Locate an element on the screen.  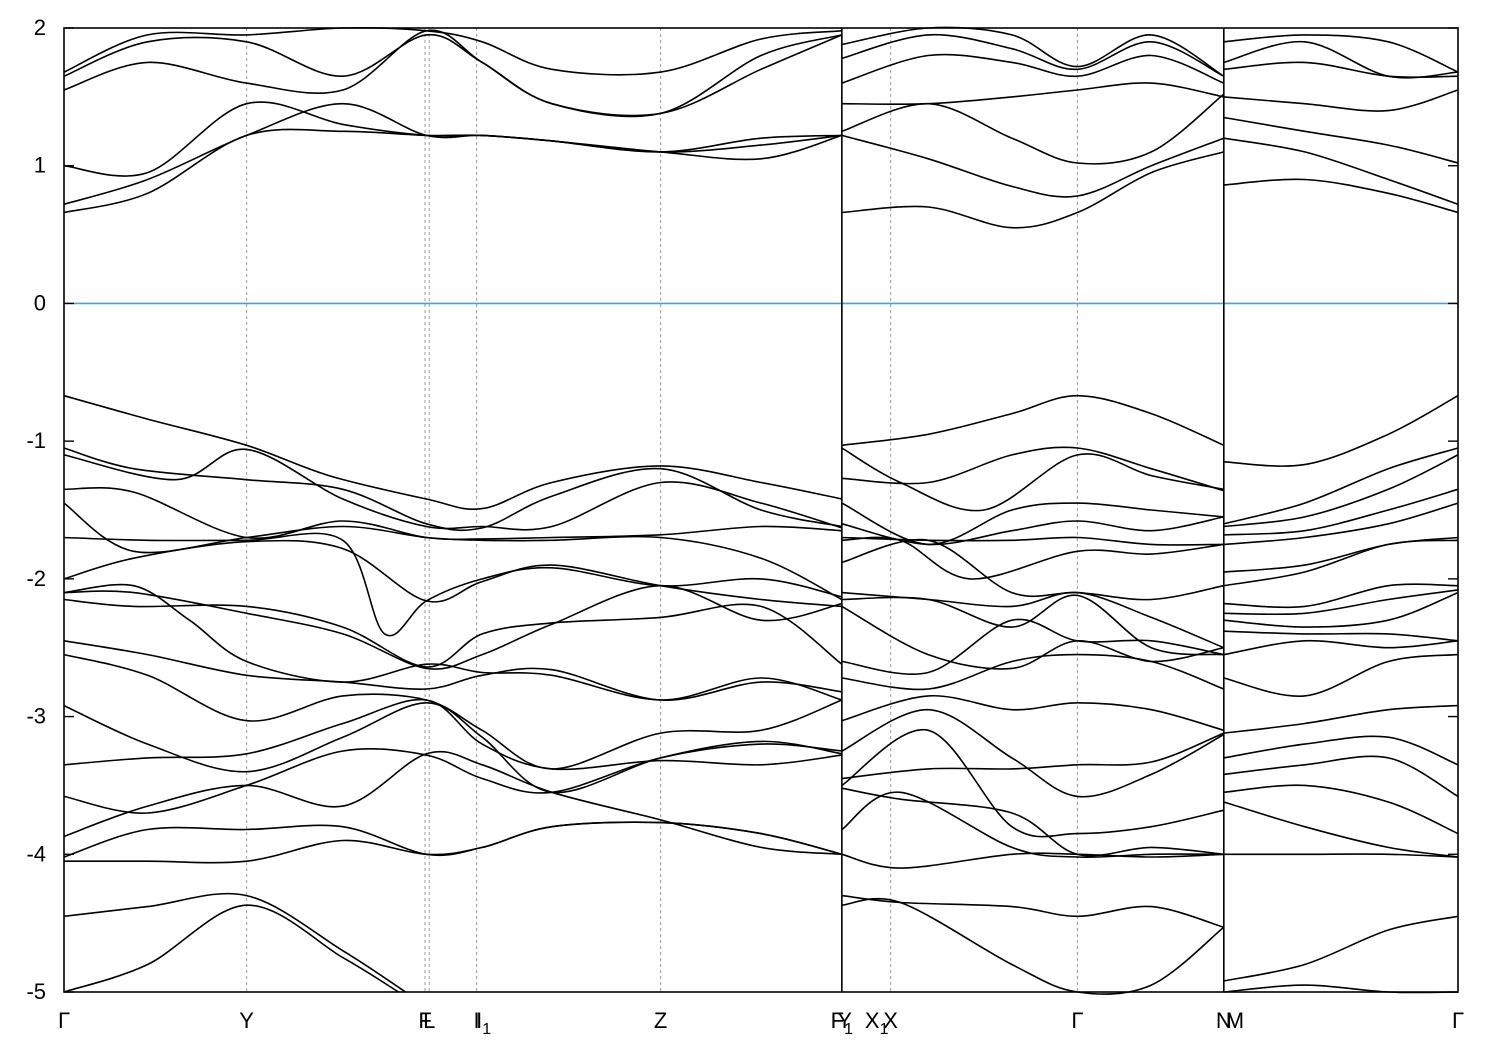
kpoint-label-F: F is located at coordinates (424, 1020).